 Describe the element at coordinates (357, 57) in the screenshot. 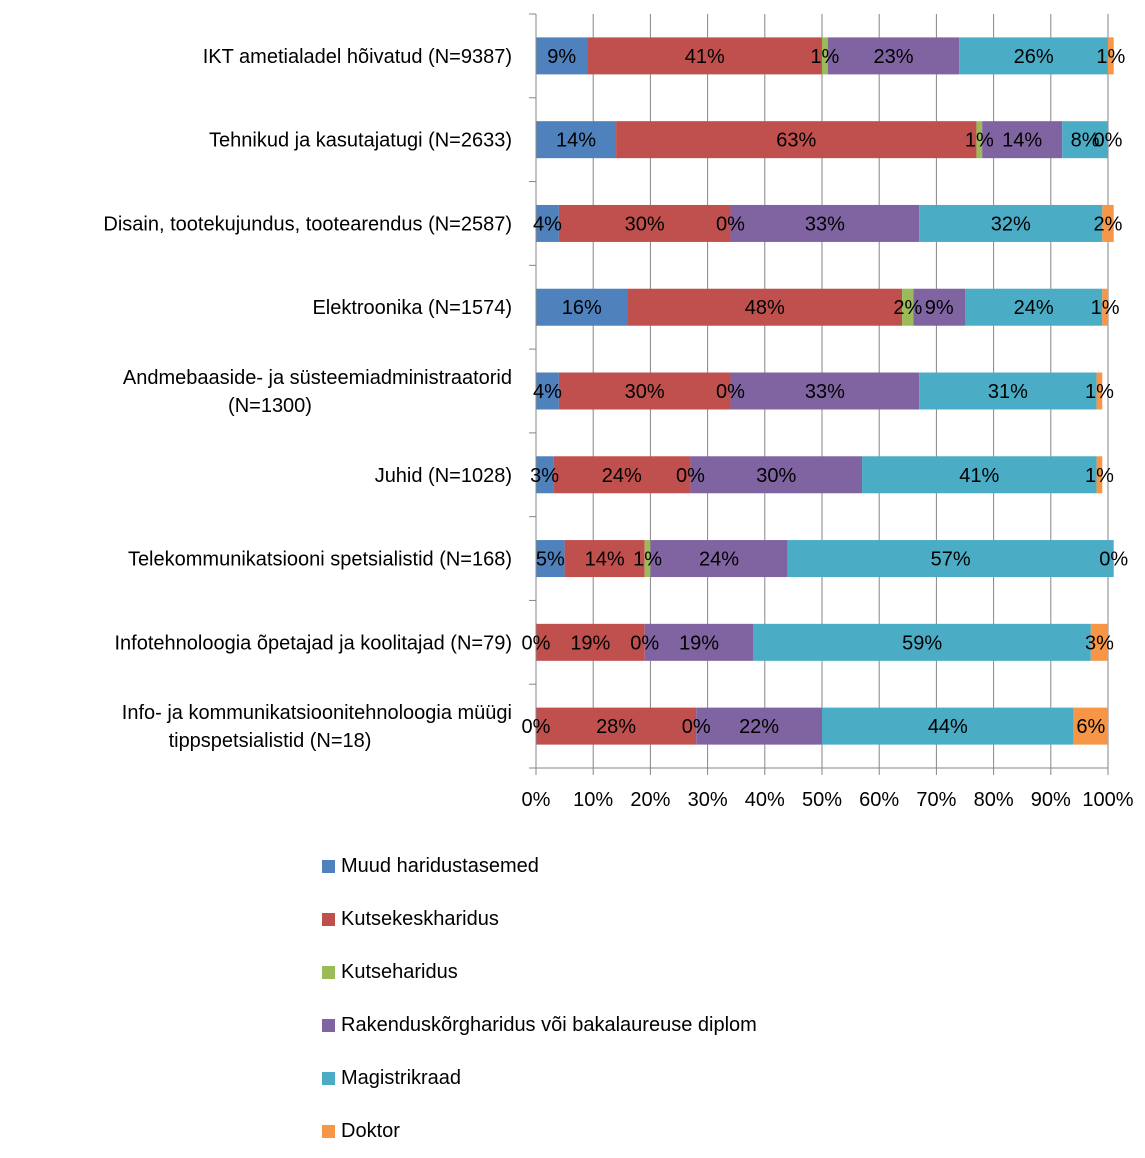

I see `category-label: IKT ametialadel hõivatud (N=9387)` at that location.